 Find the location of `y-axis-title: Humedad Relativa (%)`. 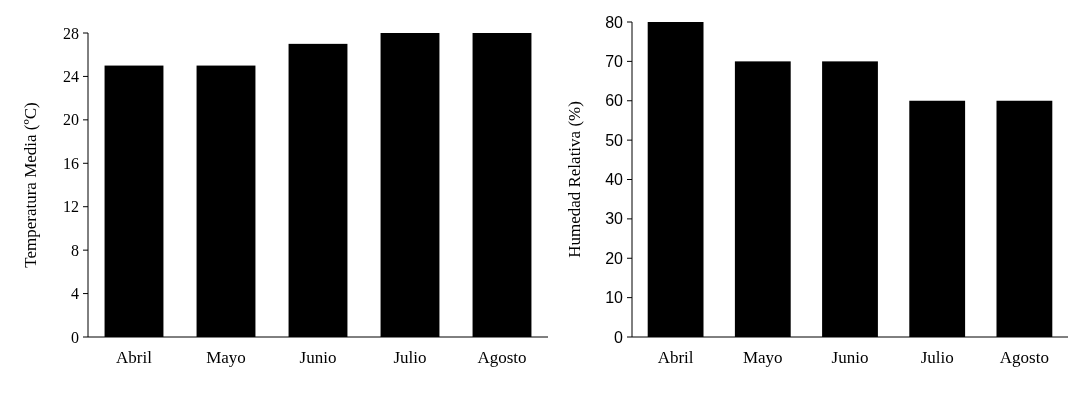

y-axis-title: Humedad Relativa (%) is located at coordinates (574, 179).